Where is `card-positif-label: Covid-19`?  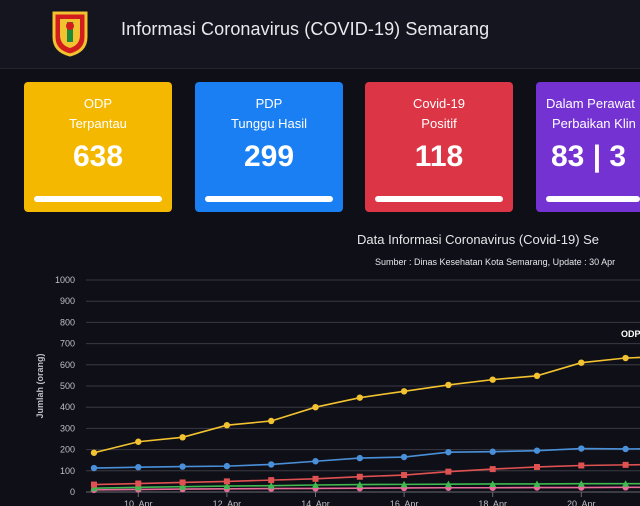
card-positif-label: Covid-19 is located at coordinates (439, 103).